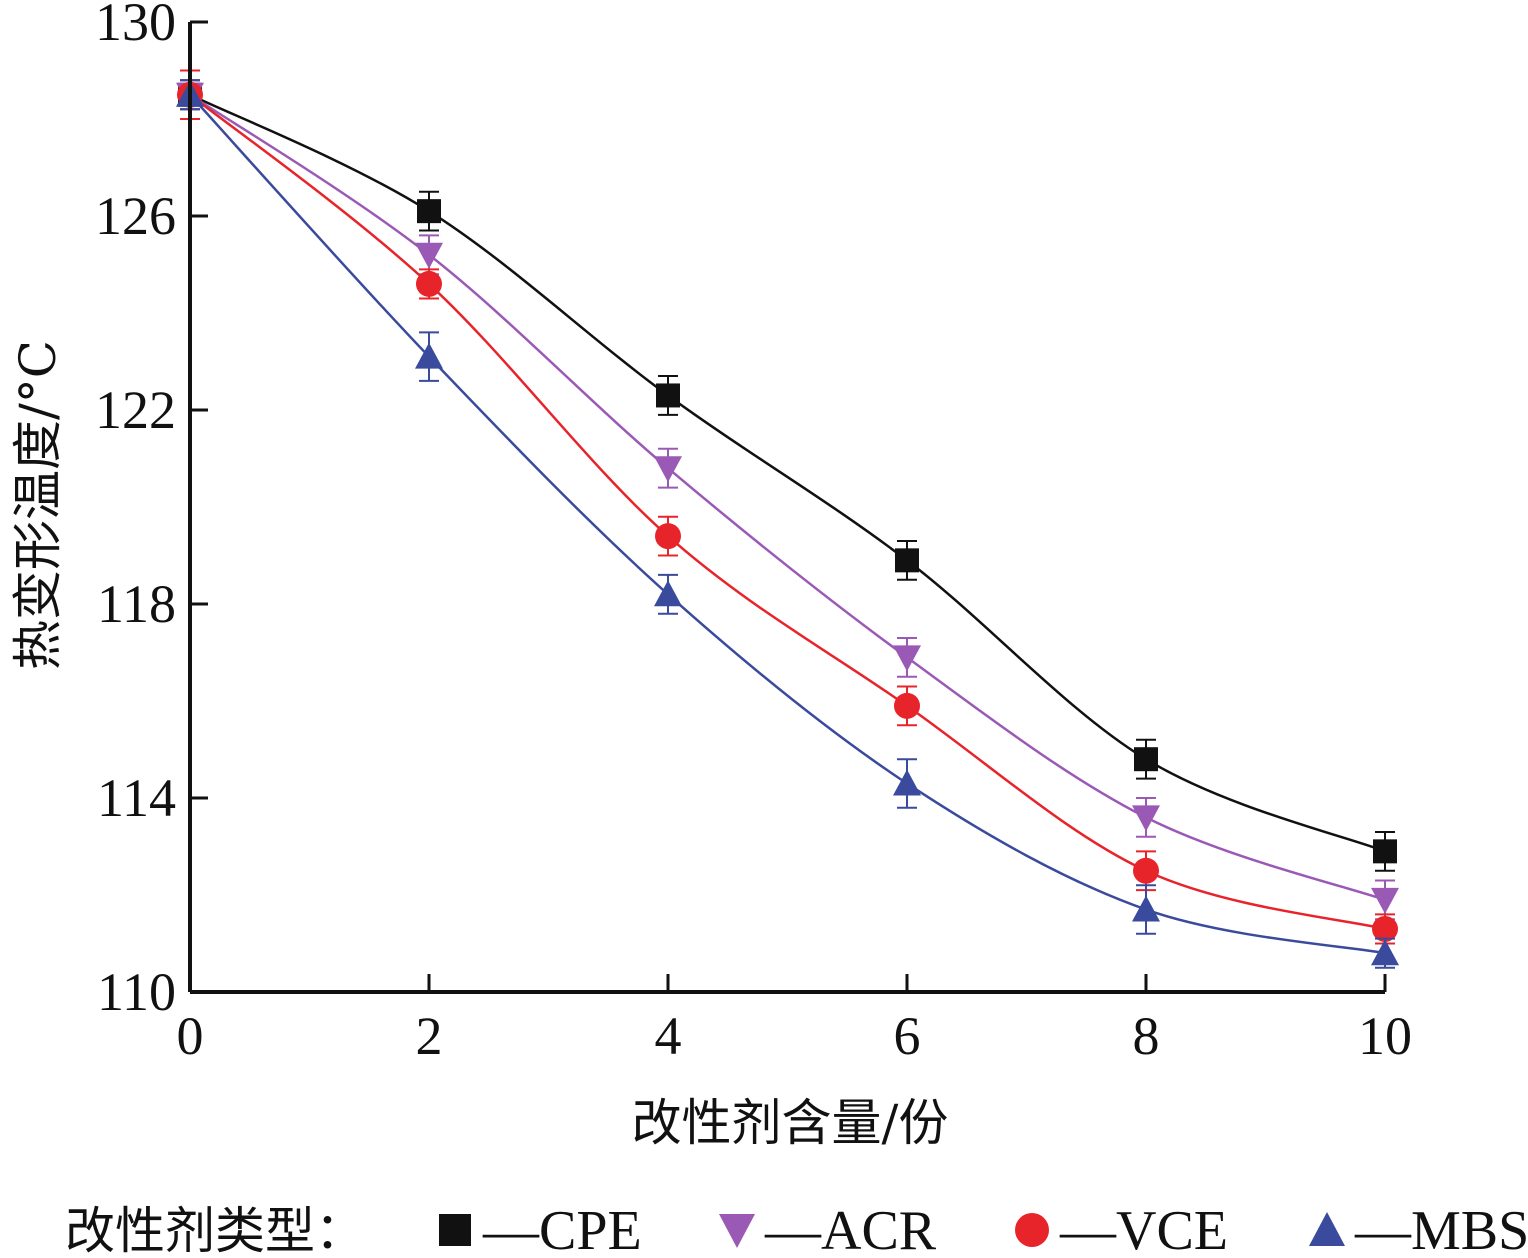 The width and height of the screenshot is (1528, 1258). I want to click on y-axis-title: 热变形温度/°C, so click(38, 505).